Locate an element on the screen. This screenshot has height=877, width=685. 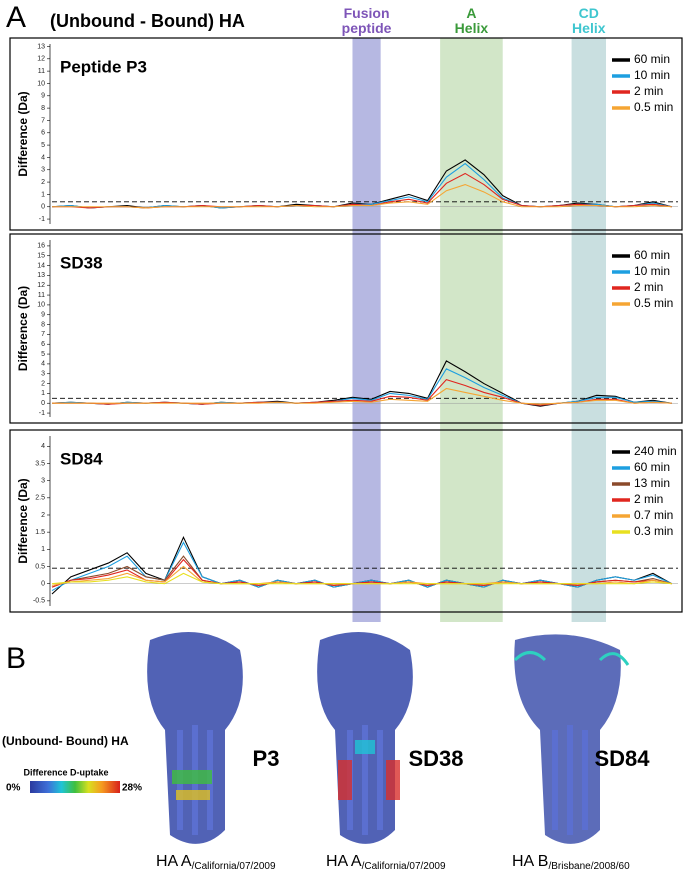
chart-title: Peptide P3 is located at coordinates (103, 66).